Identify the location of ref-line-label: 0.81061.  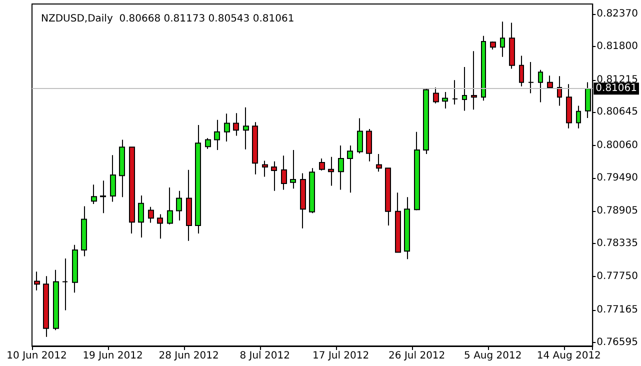
(617, 88).